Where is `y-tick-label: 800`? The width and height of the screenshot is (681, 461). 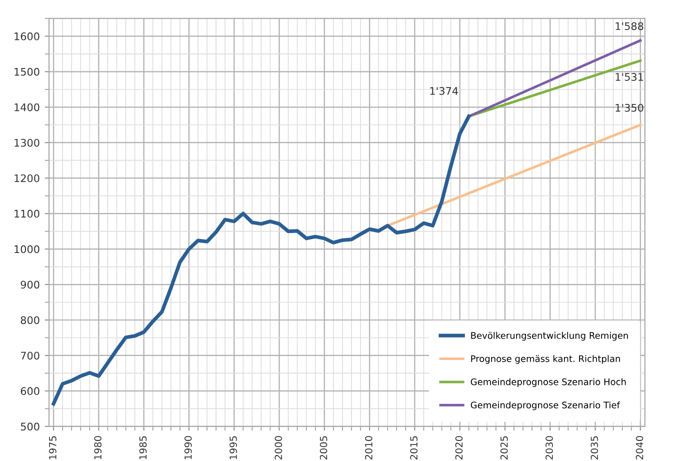 y-tick-label: 800 is located at coordinates (30, 320).